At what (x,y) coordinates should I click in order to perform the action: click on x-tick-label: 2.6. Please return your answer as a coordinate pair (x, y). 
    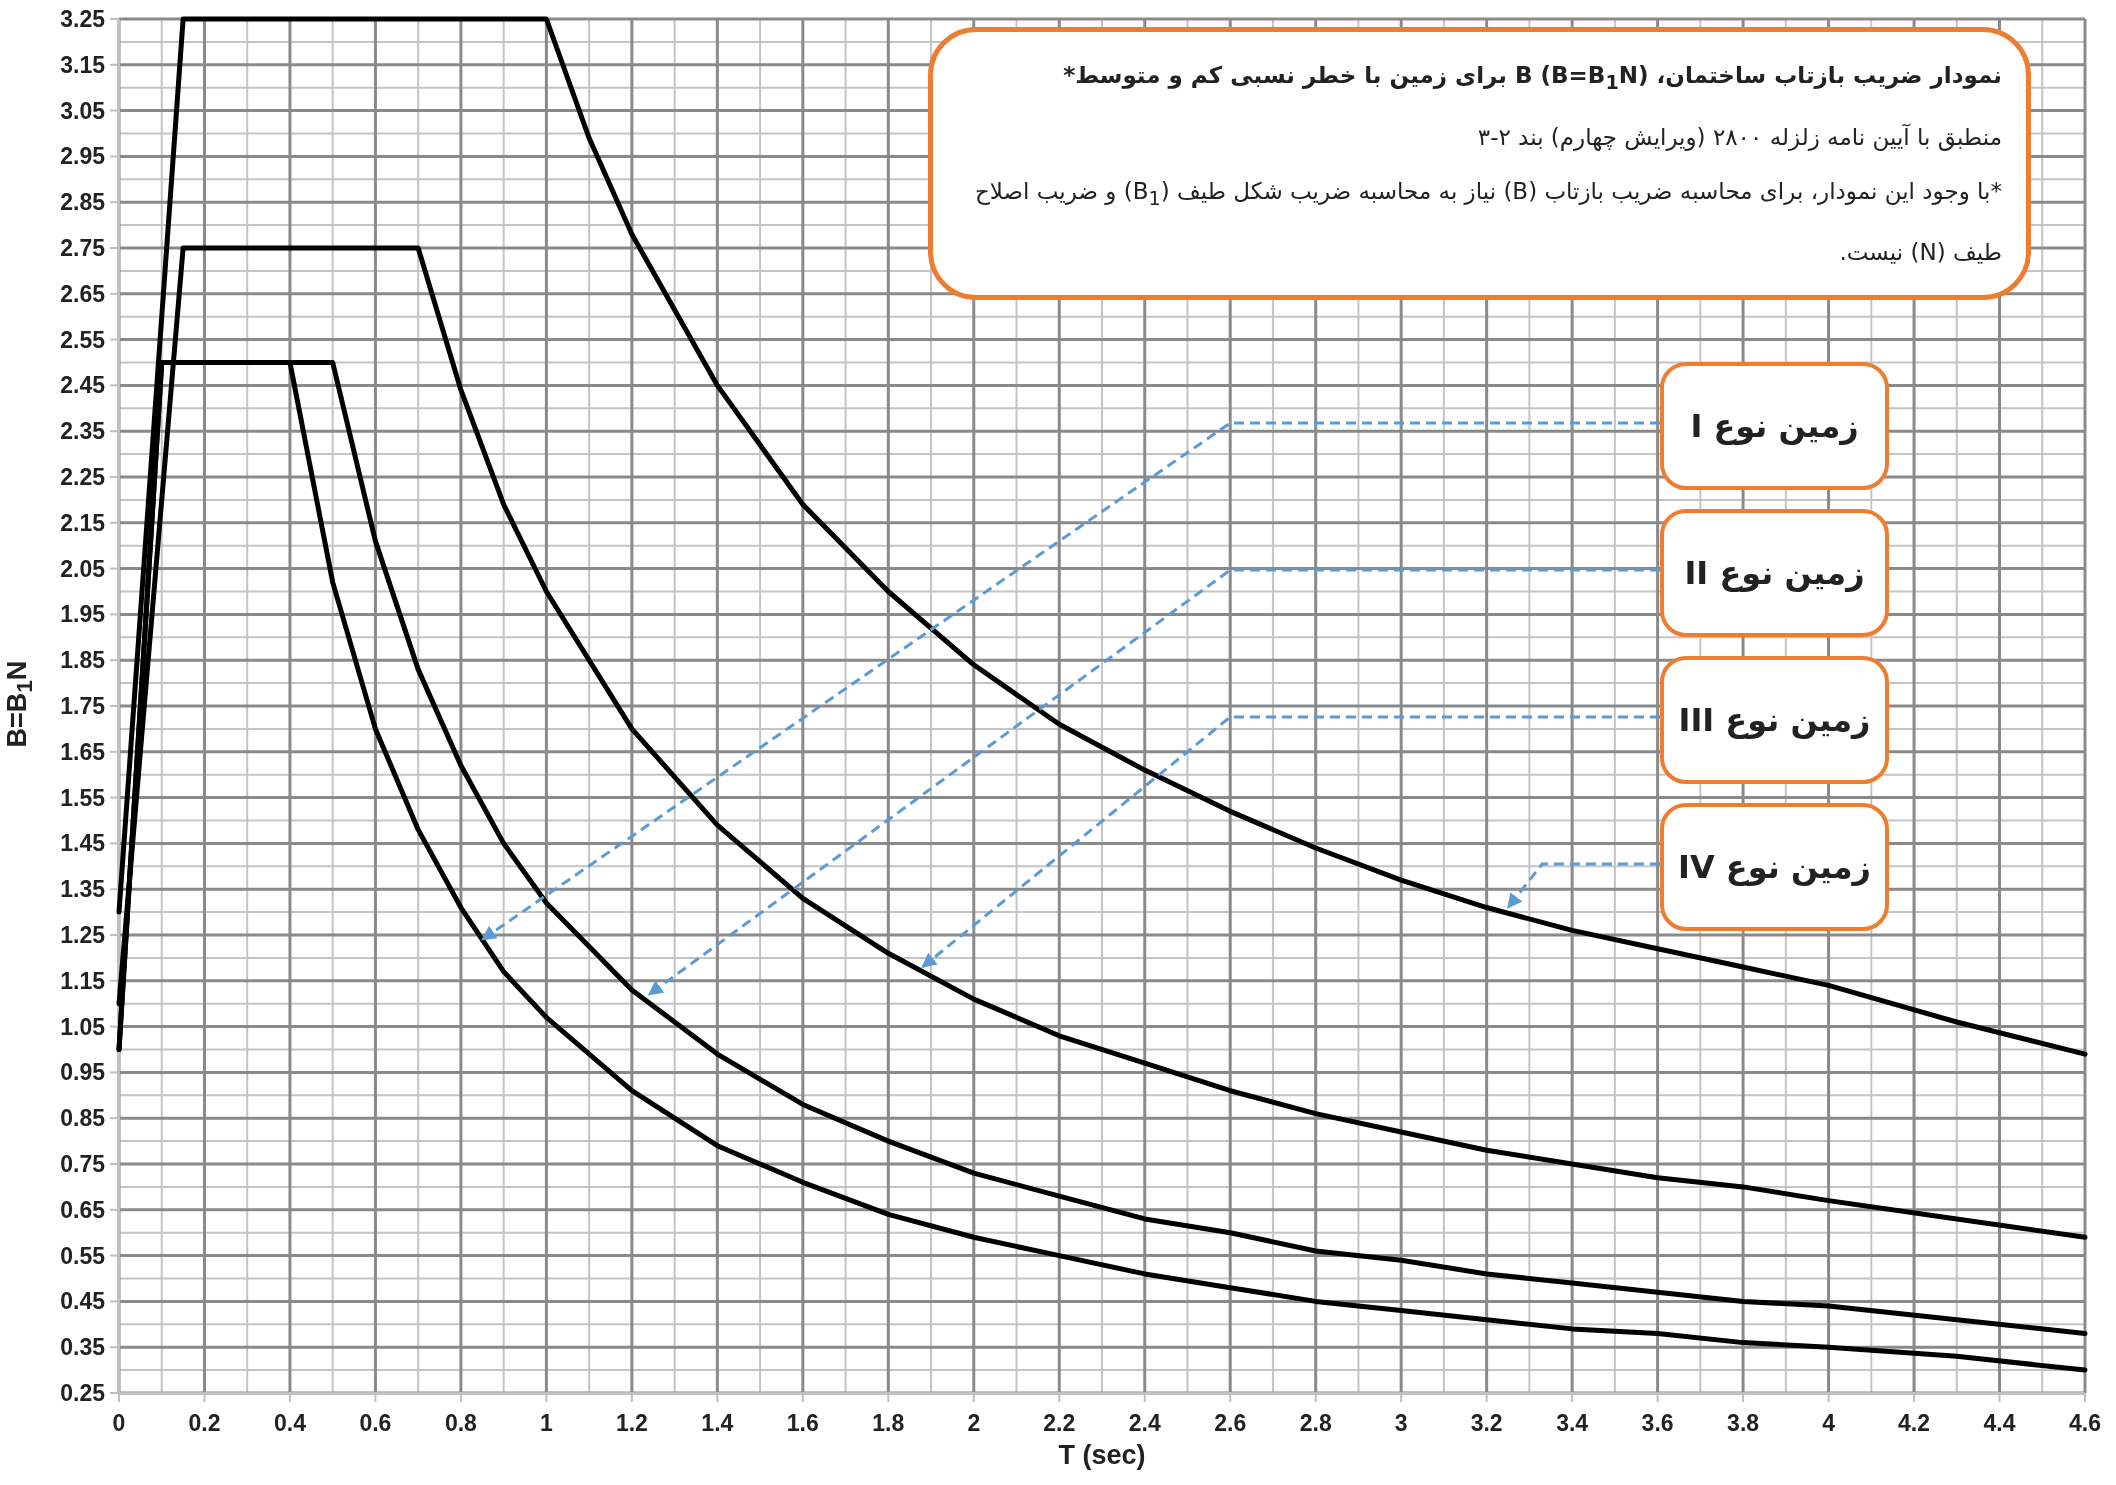
    Looking at the image, I should click on (1230, 1423).